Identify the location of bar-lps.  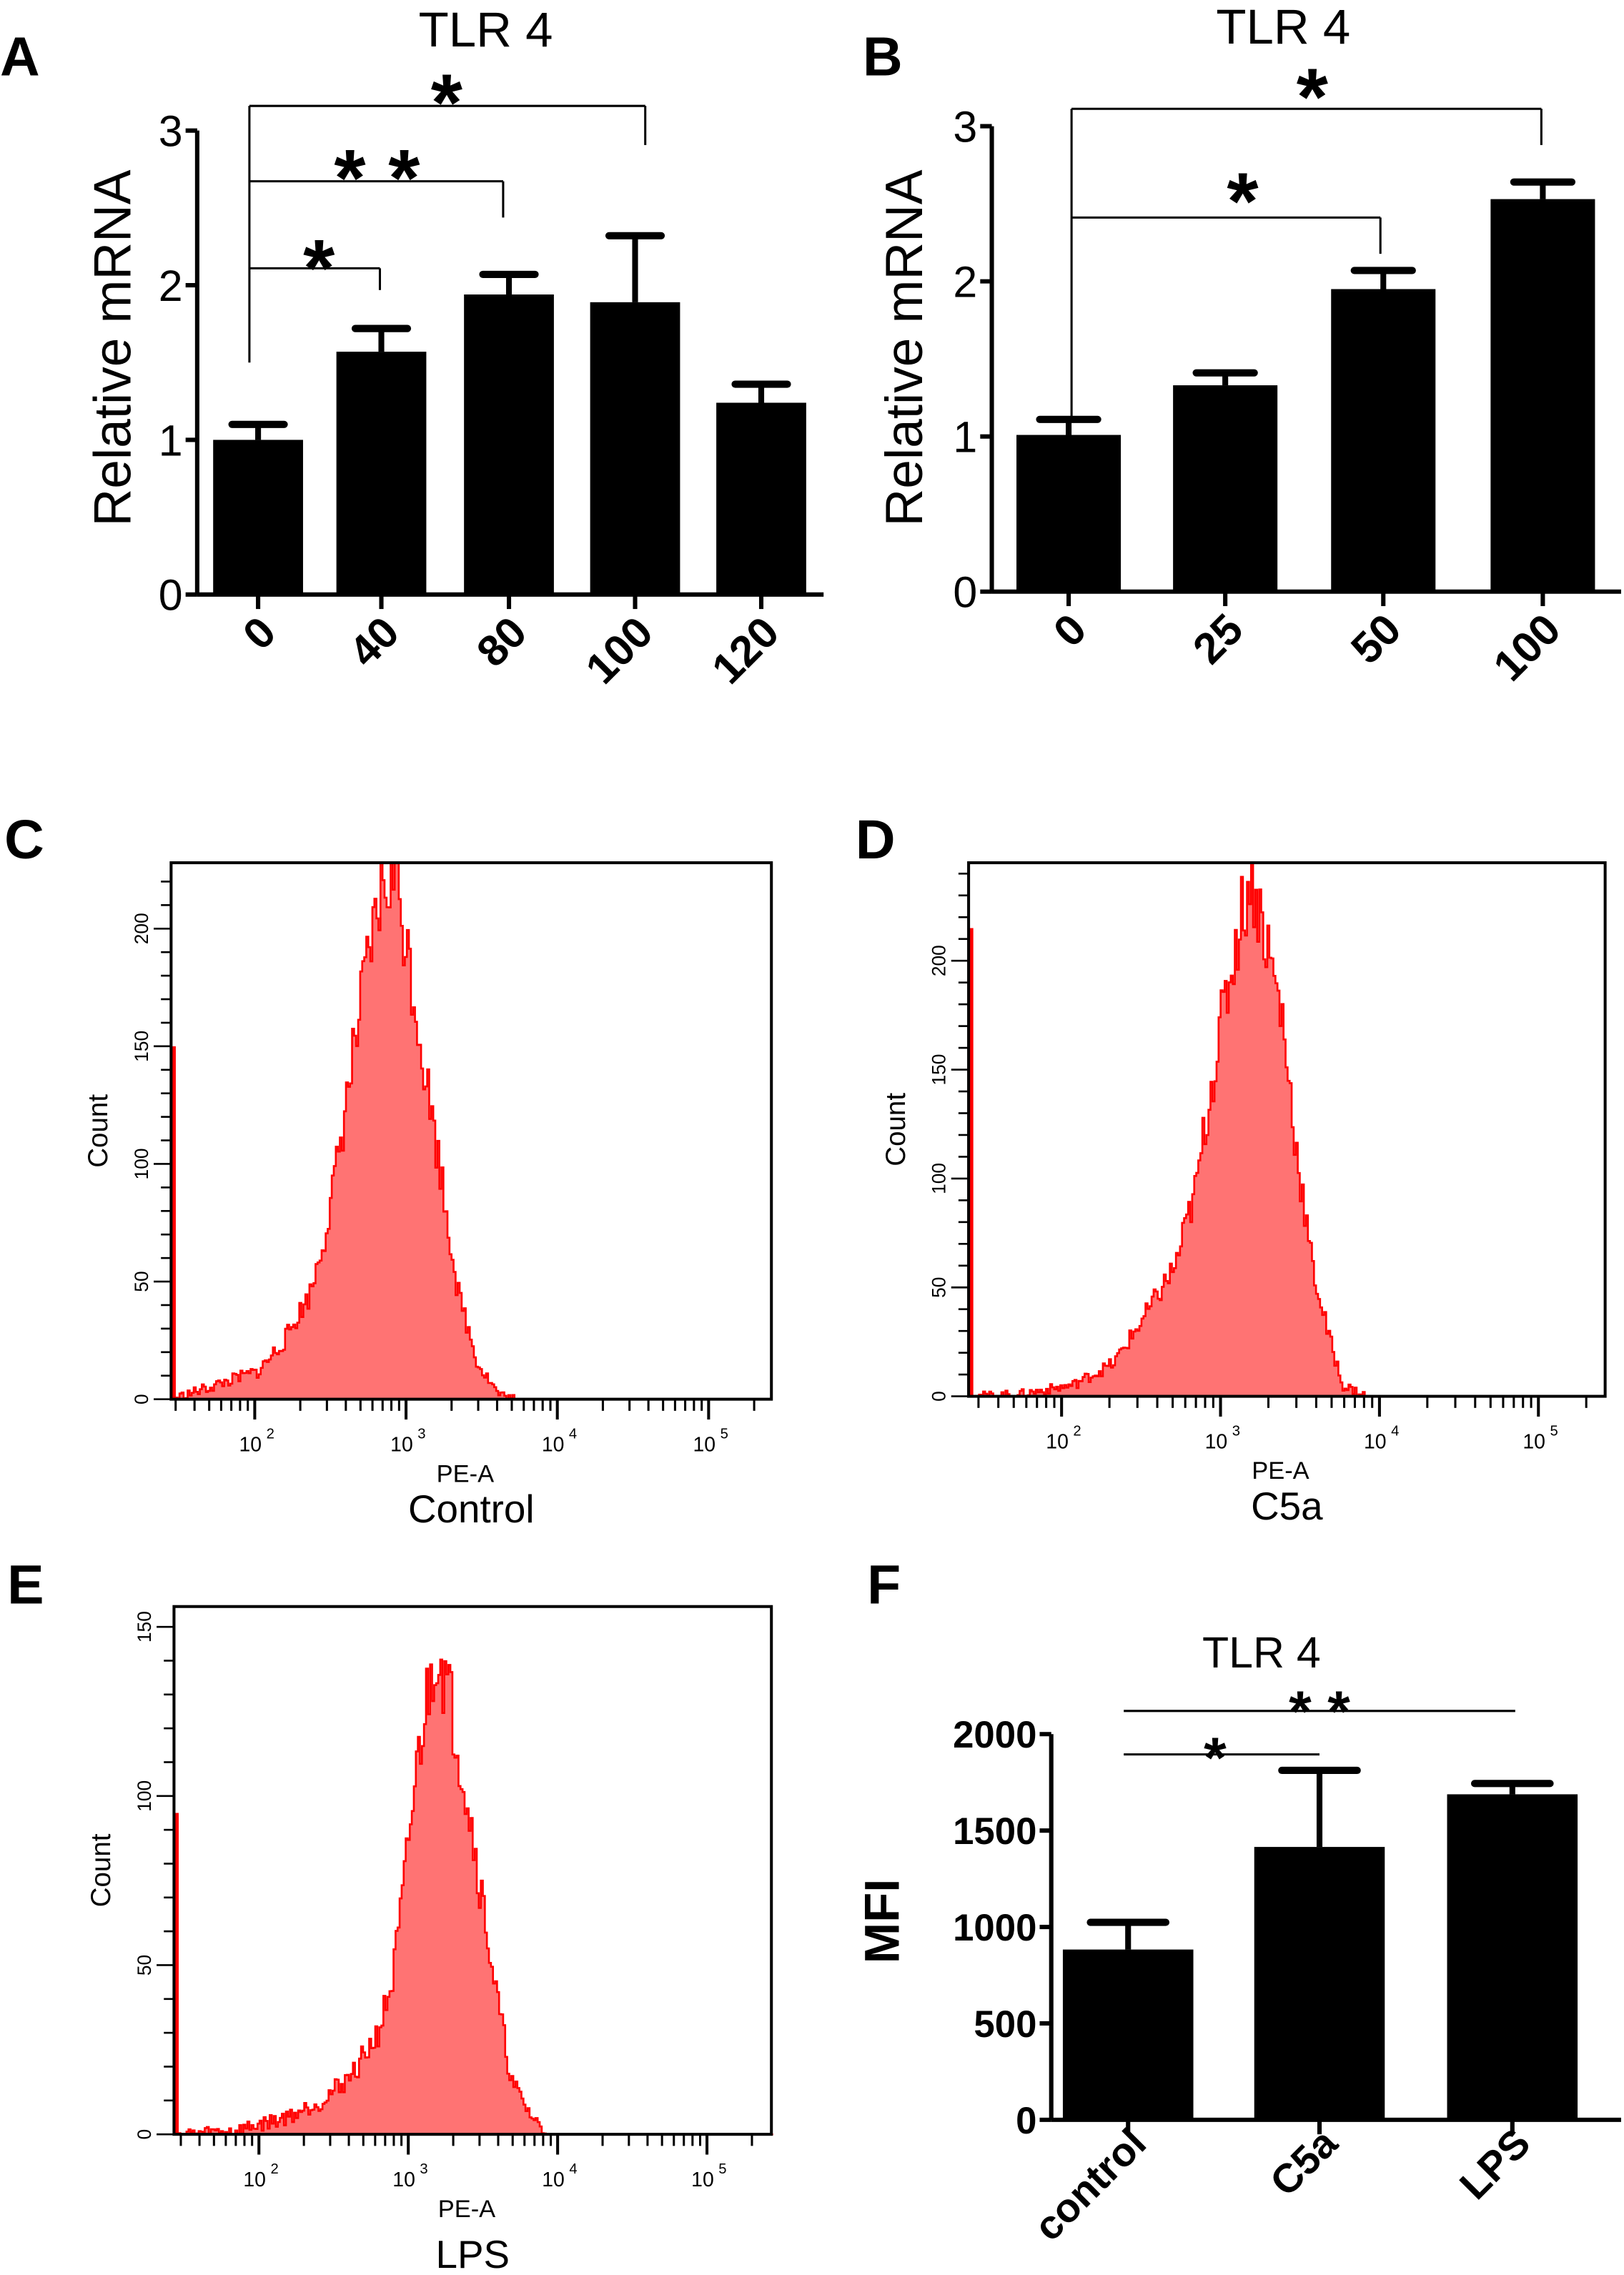
(1513, 1957).